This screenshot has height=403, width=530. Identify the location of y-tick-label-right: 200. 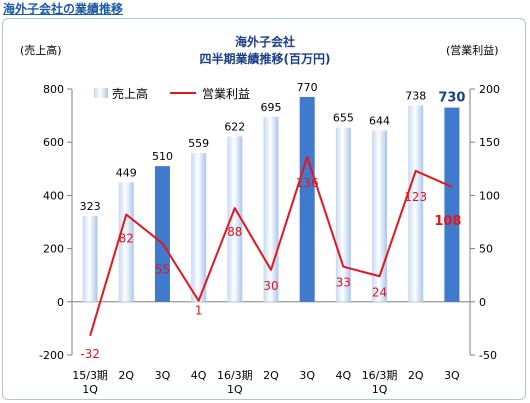
(489, 89).